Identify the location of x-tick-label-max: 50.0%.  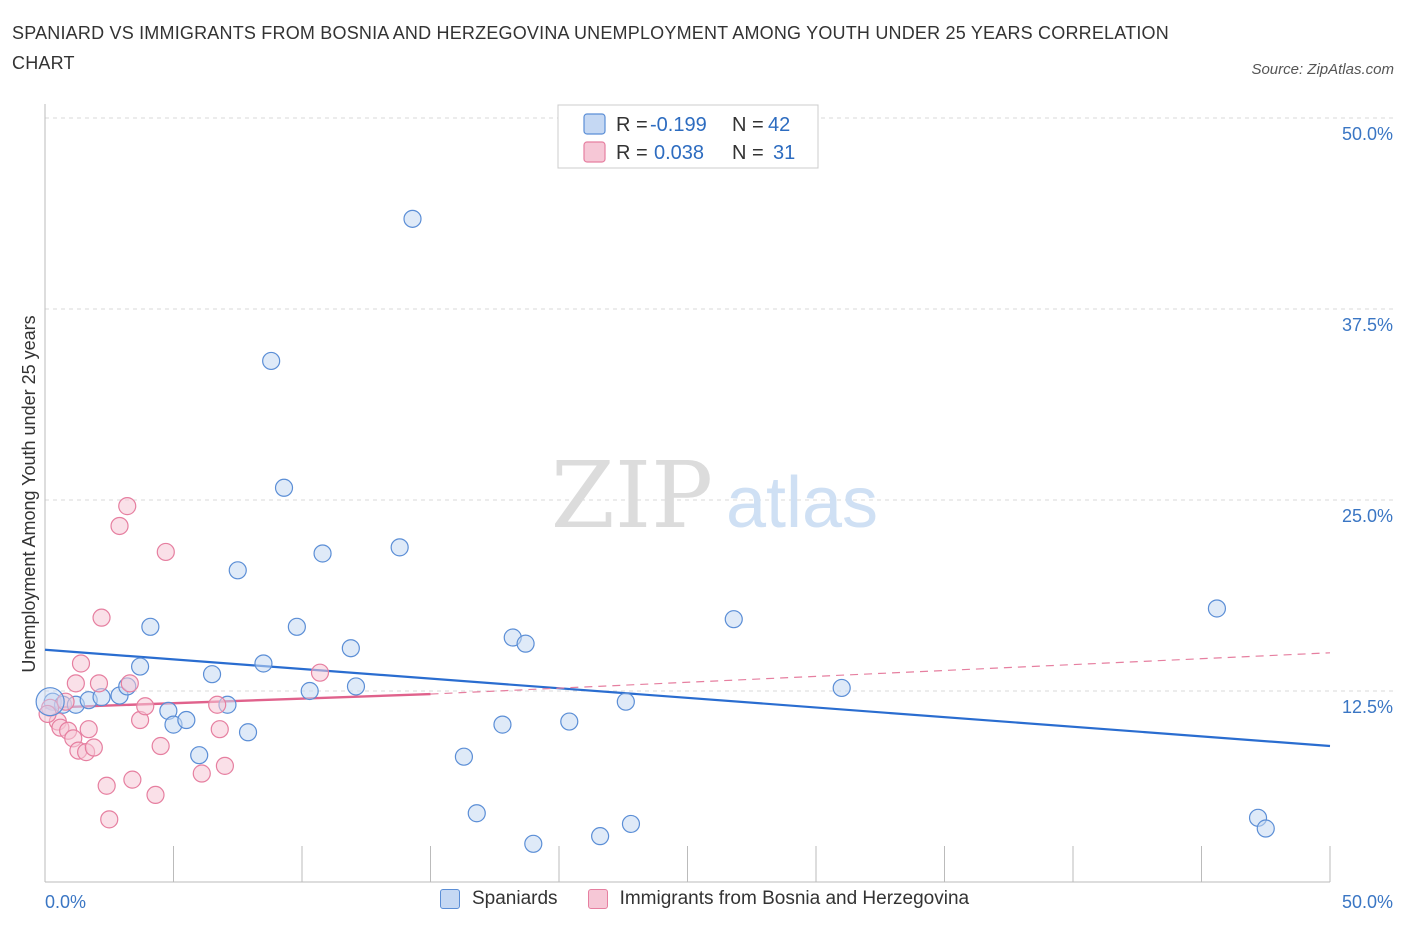
(1367, 902).